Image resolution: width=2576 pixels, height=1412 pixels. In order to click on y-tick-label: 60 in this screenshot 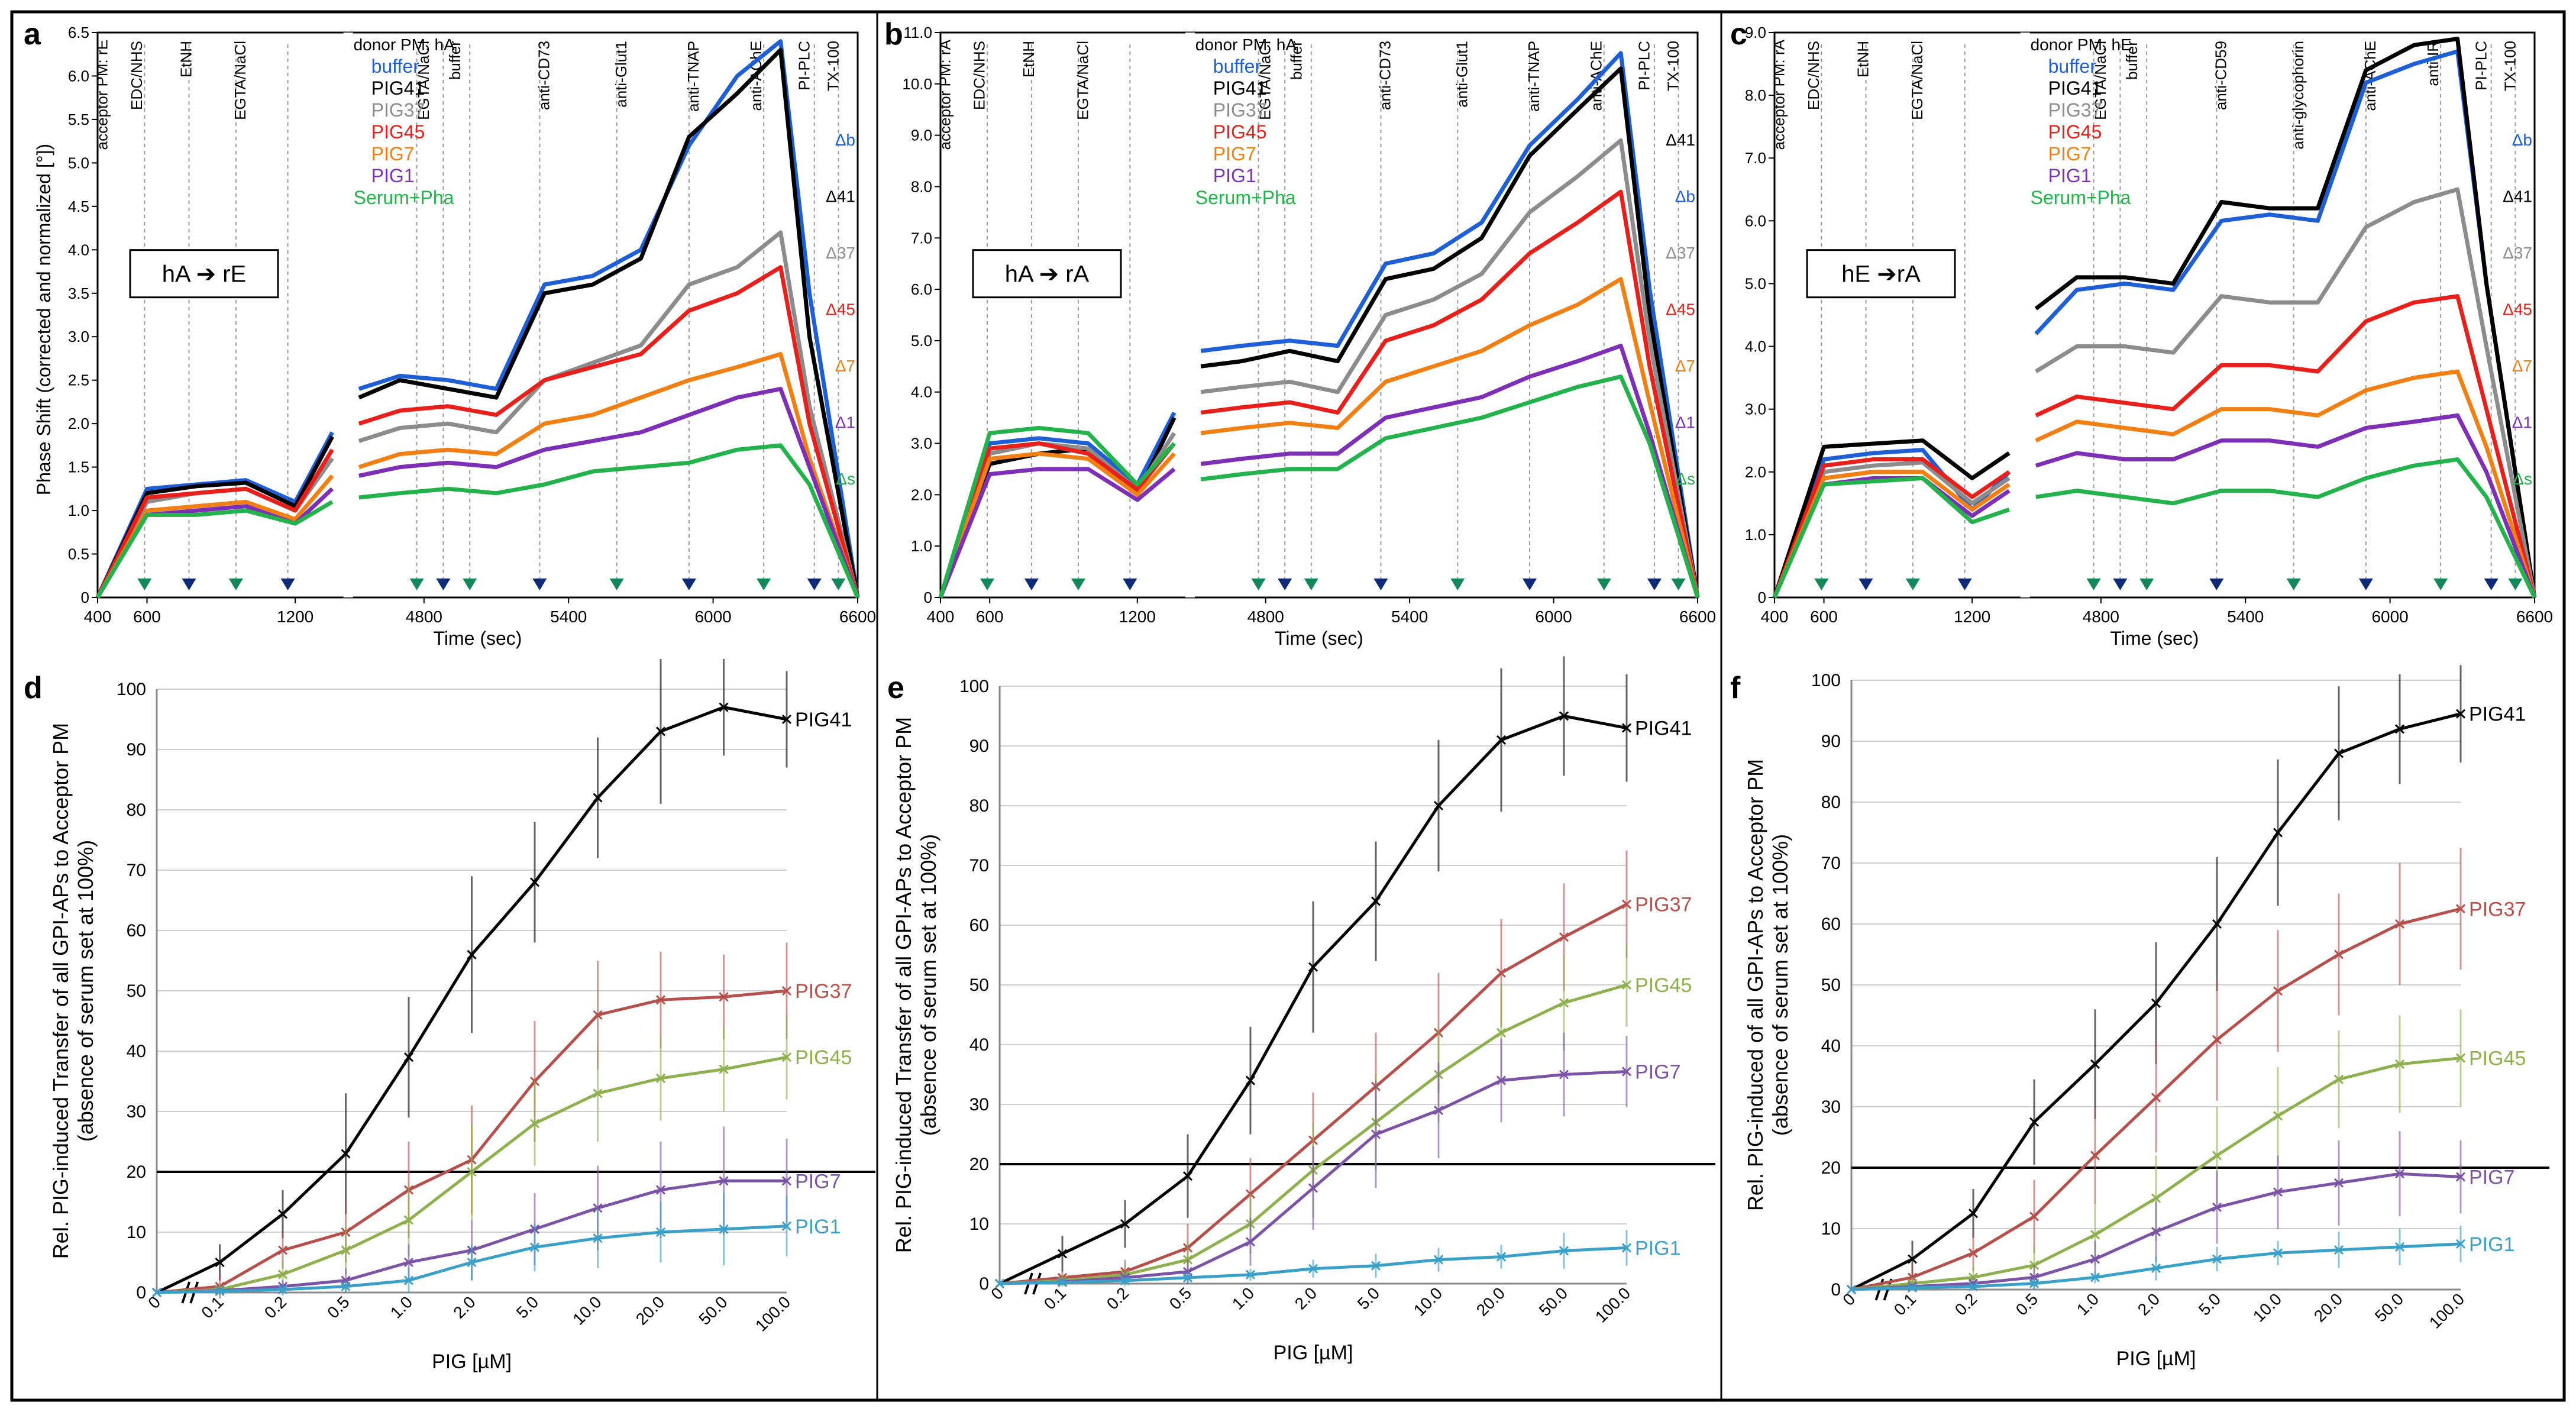, I will do `click(136, 931)`.